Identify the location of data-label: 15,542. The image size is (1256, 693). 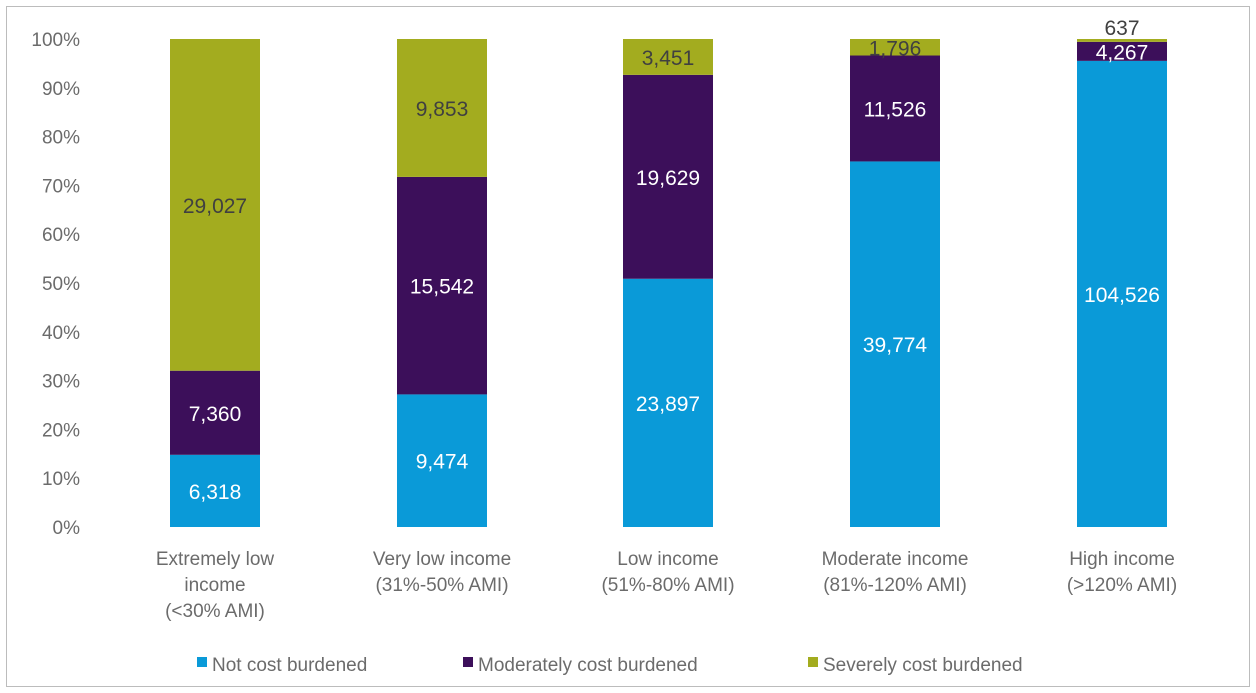
(442, 287).